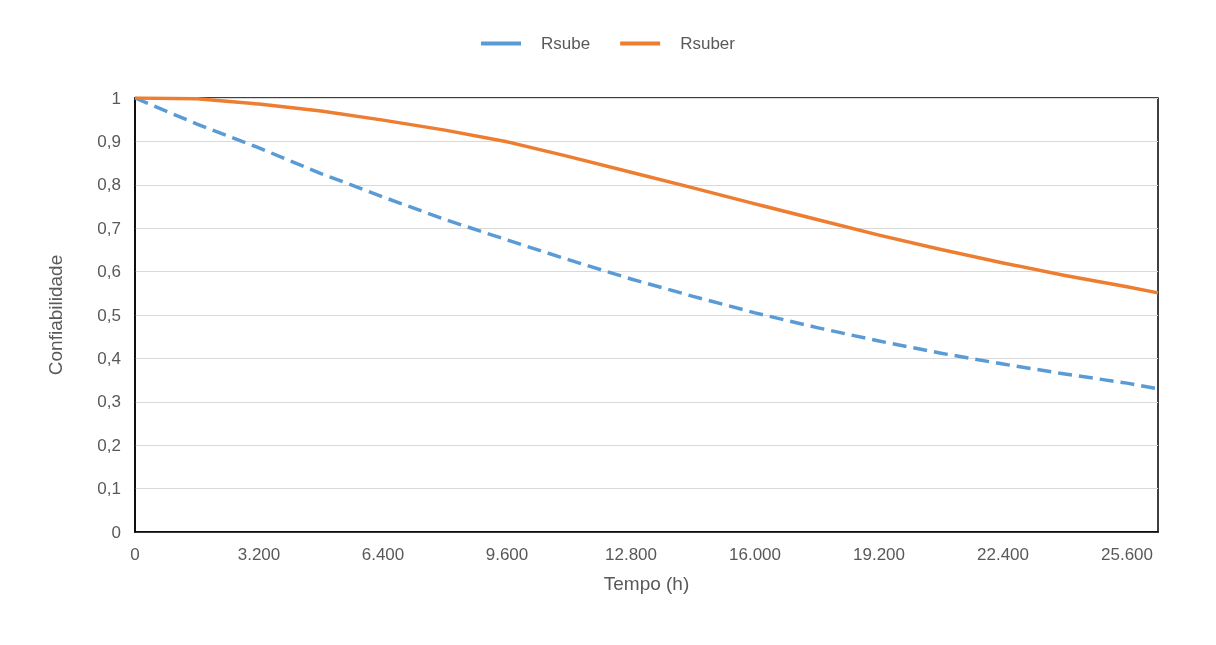 This screenshot has height=645, width=1216. Describe the element at coordinates (708, 43) in the screenshot. I see `legend-label: Rsuber` at that location.